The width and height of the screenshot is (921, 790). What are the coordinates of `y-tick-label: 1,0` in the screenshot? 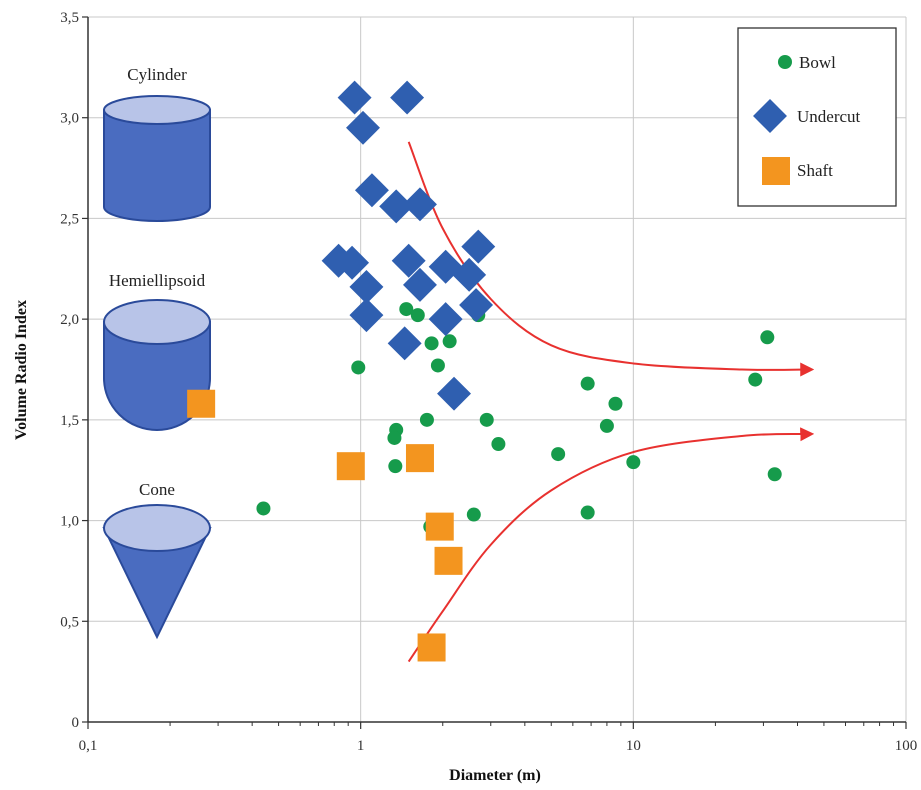 It's located at (69, 522).